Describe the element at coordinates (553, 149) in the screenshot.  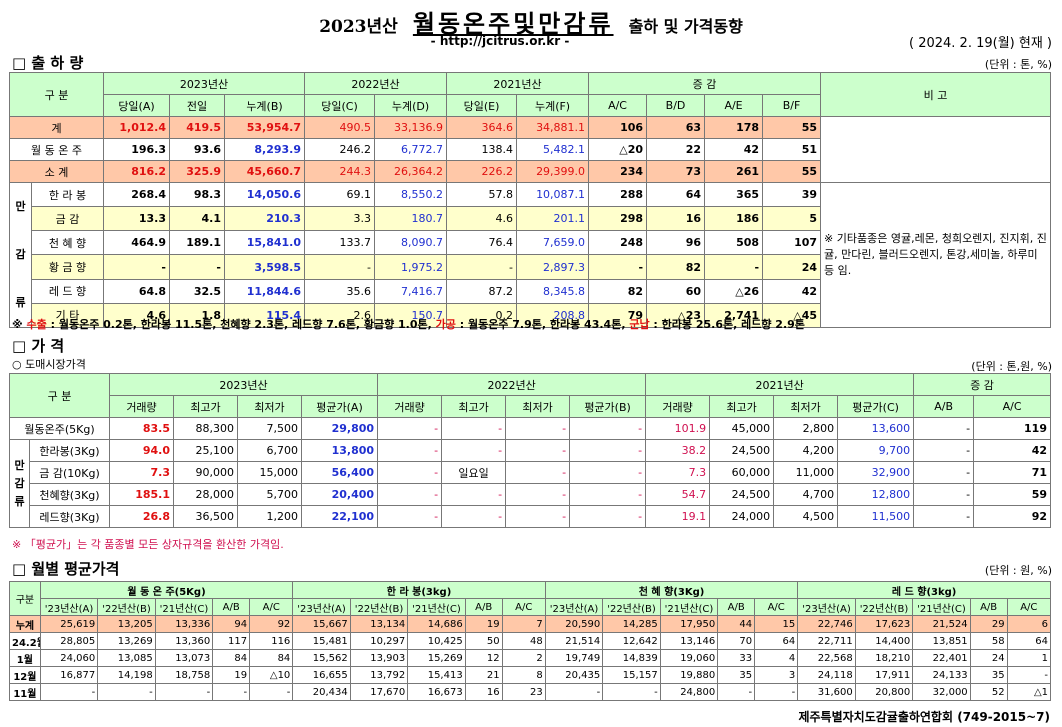
I see `table-cell: 5,482.1` at that location.